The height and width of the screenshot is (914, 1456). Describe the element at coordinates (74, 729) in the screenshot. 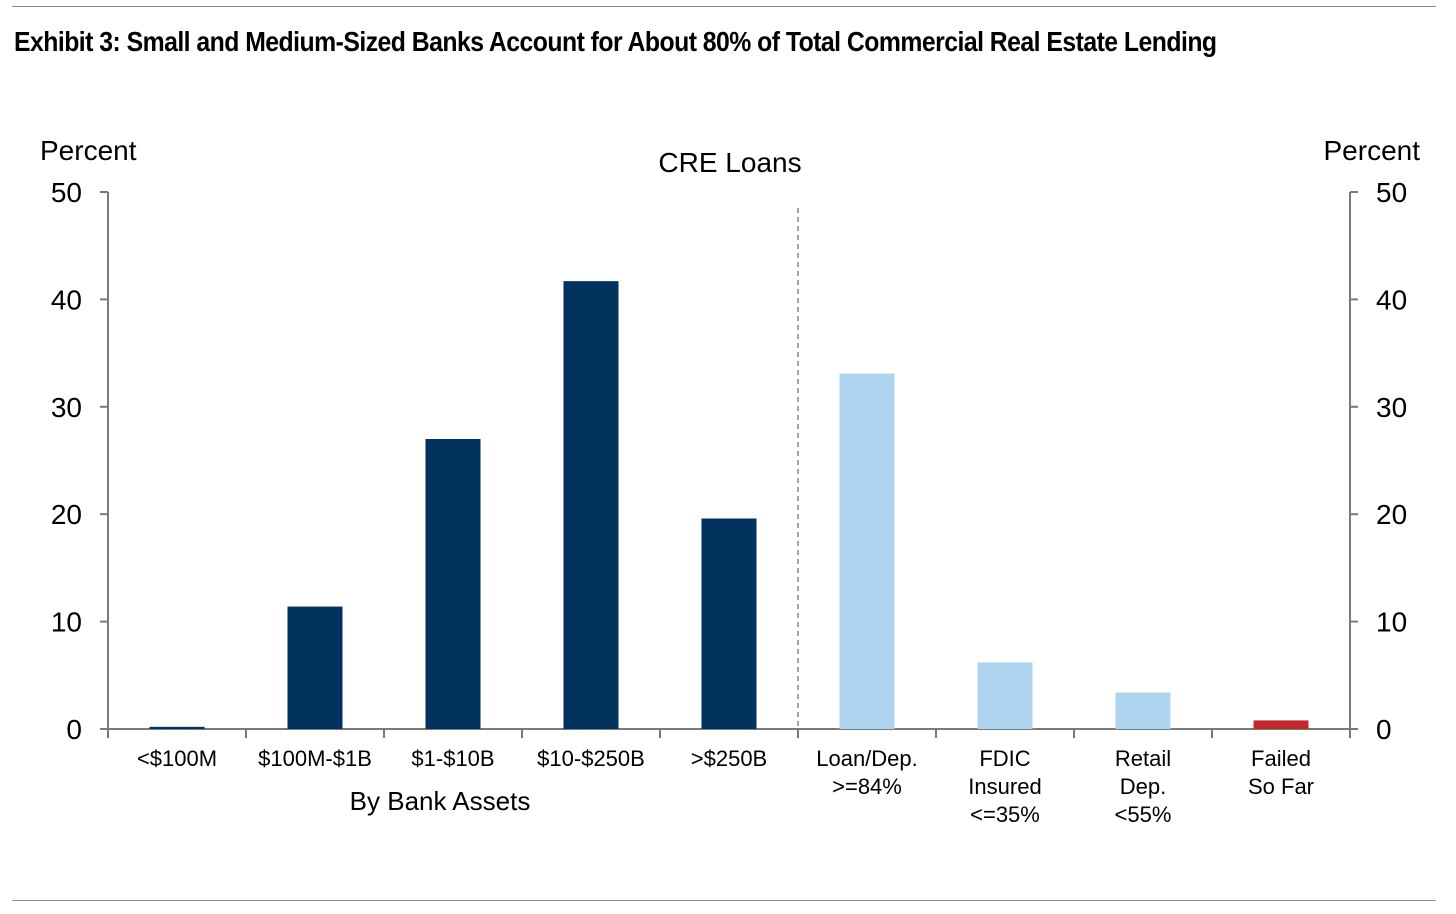

I see `left-y-tick-label: 0` at that location.